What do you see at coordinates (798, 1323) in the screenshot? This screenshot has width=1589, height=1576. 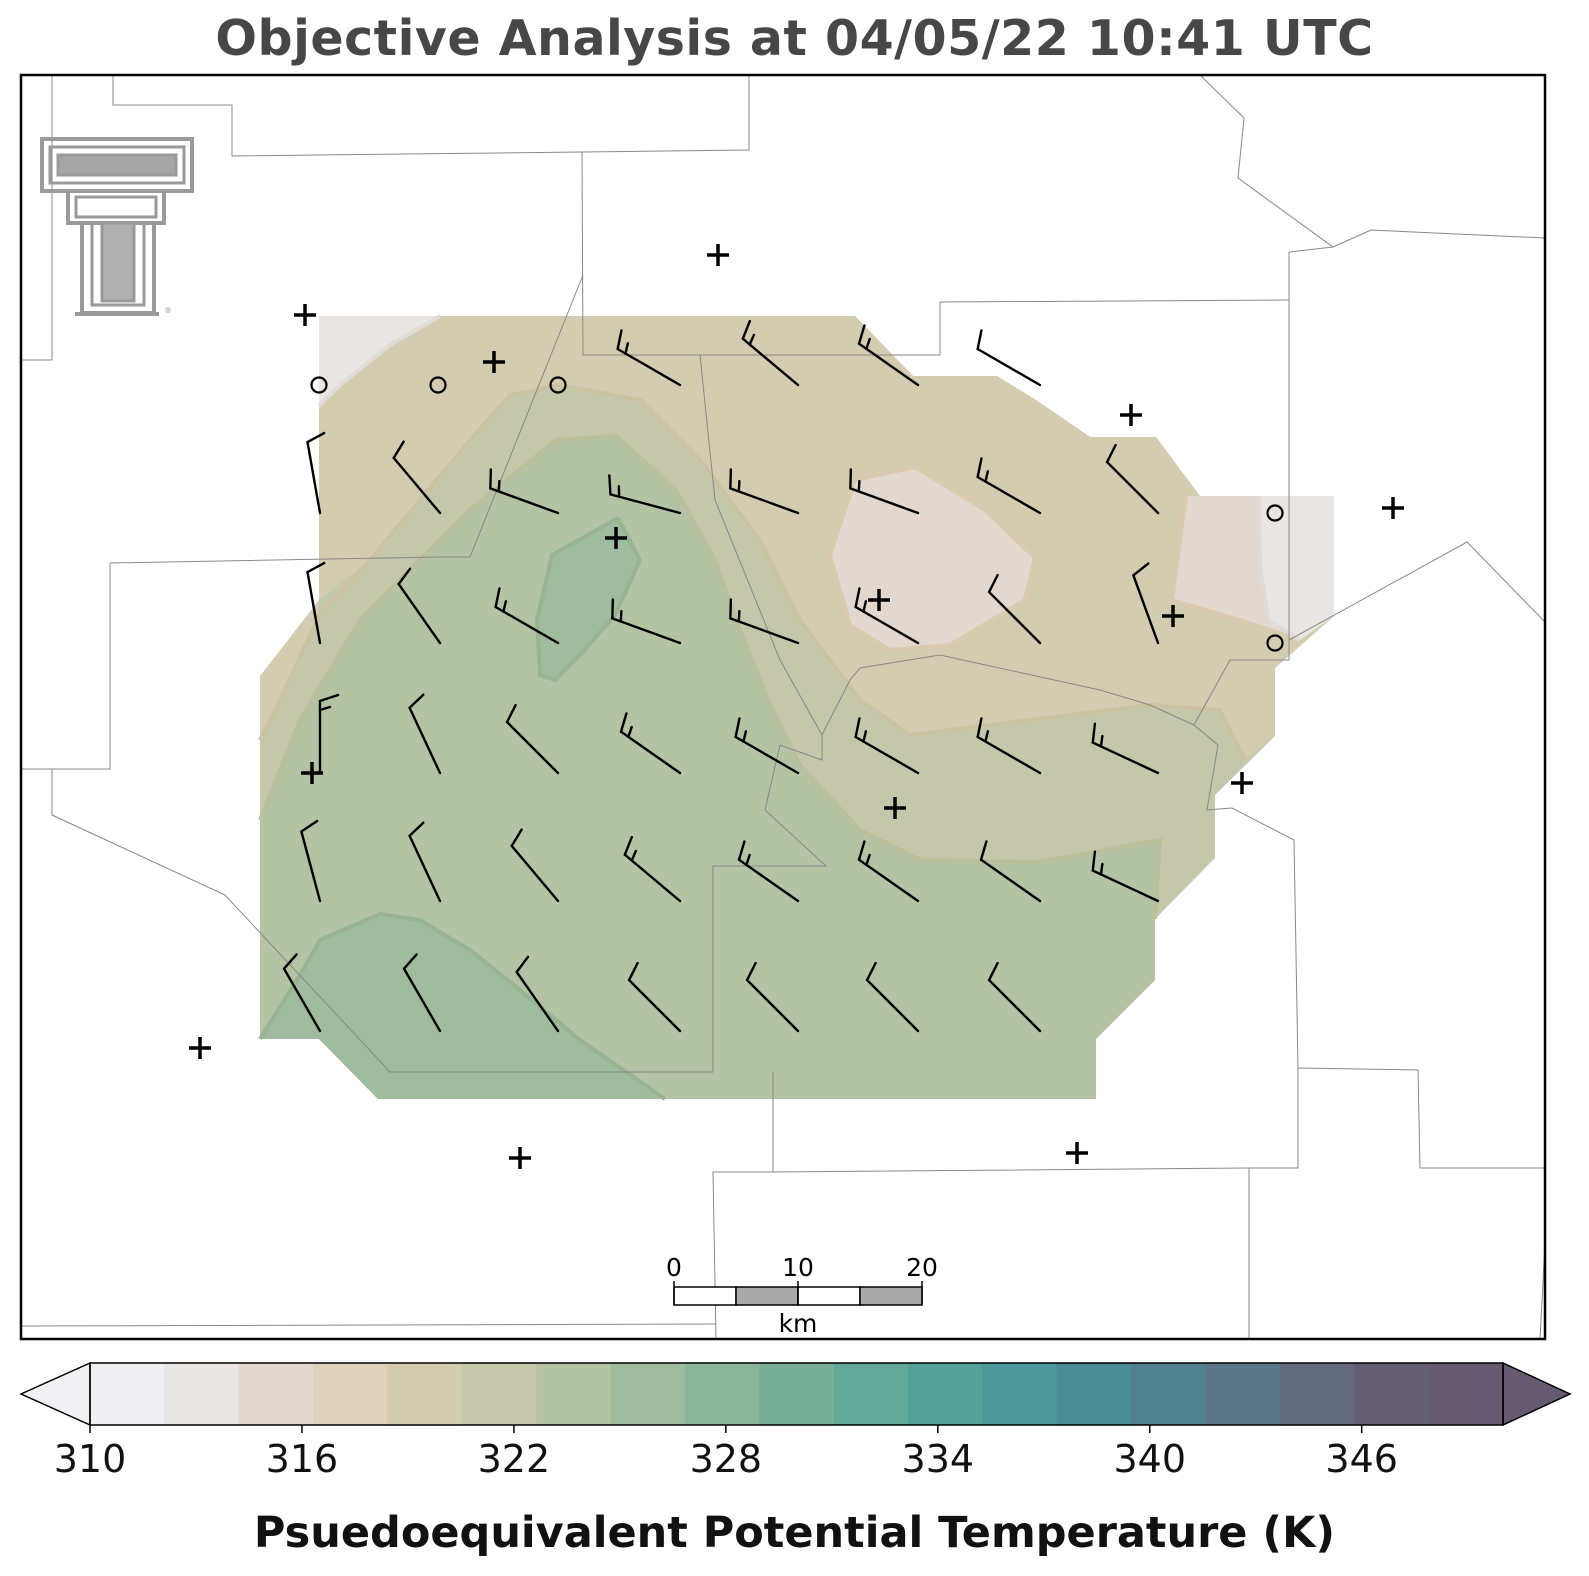 I see `scale-unit: km` at bounding box center [798, 1323].